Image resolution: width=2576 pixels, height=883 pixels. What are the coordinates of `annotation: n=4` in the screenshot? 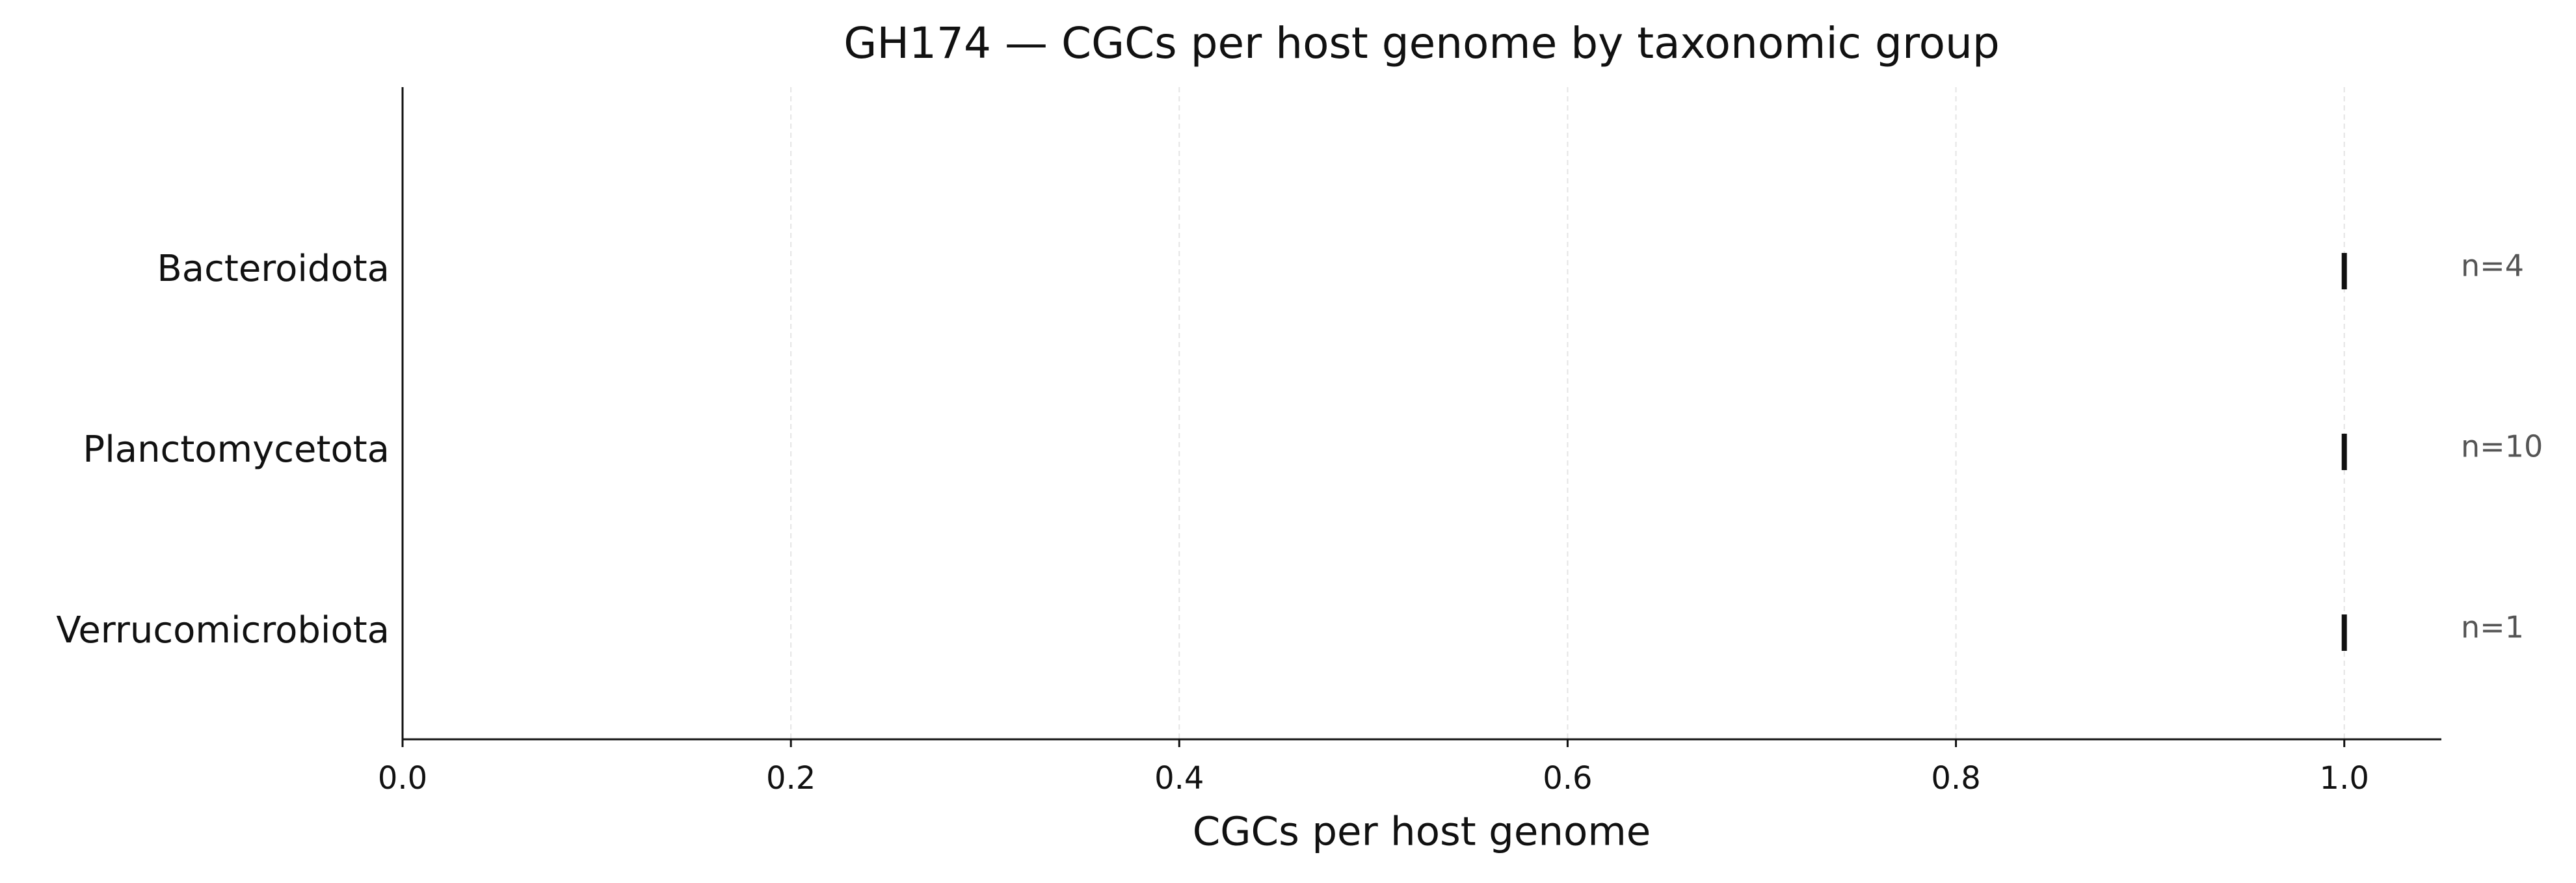 It's located at (2492, 265).